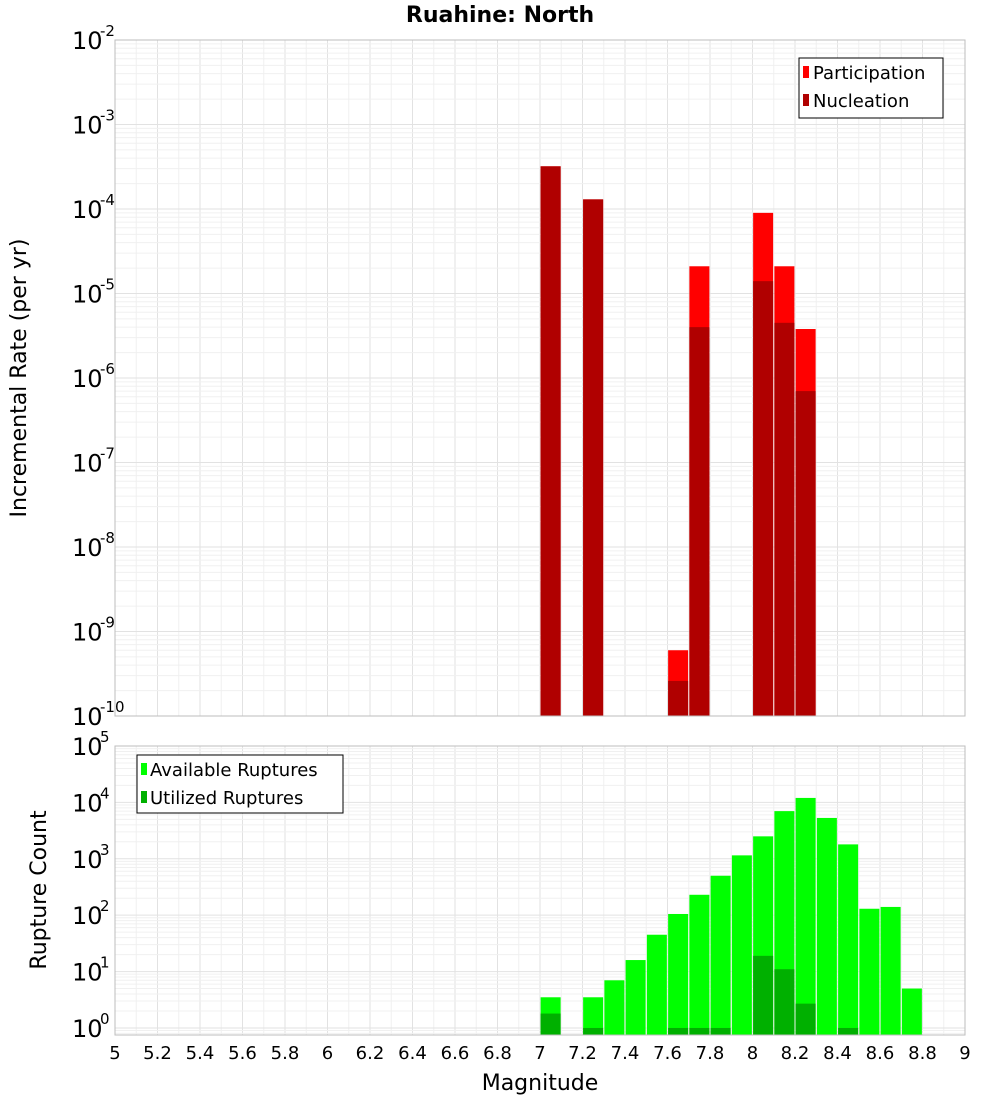 The image size is (1000, 1100). I want to click on y-tick-exponent: 0, so click(105, 1019).